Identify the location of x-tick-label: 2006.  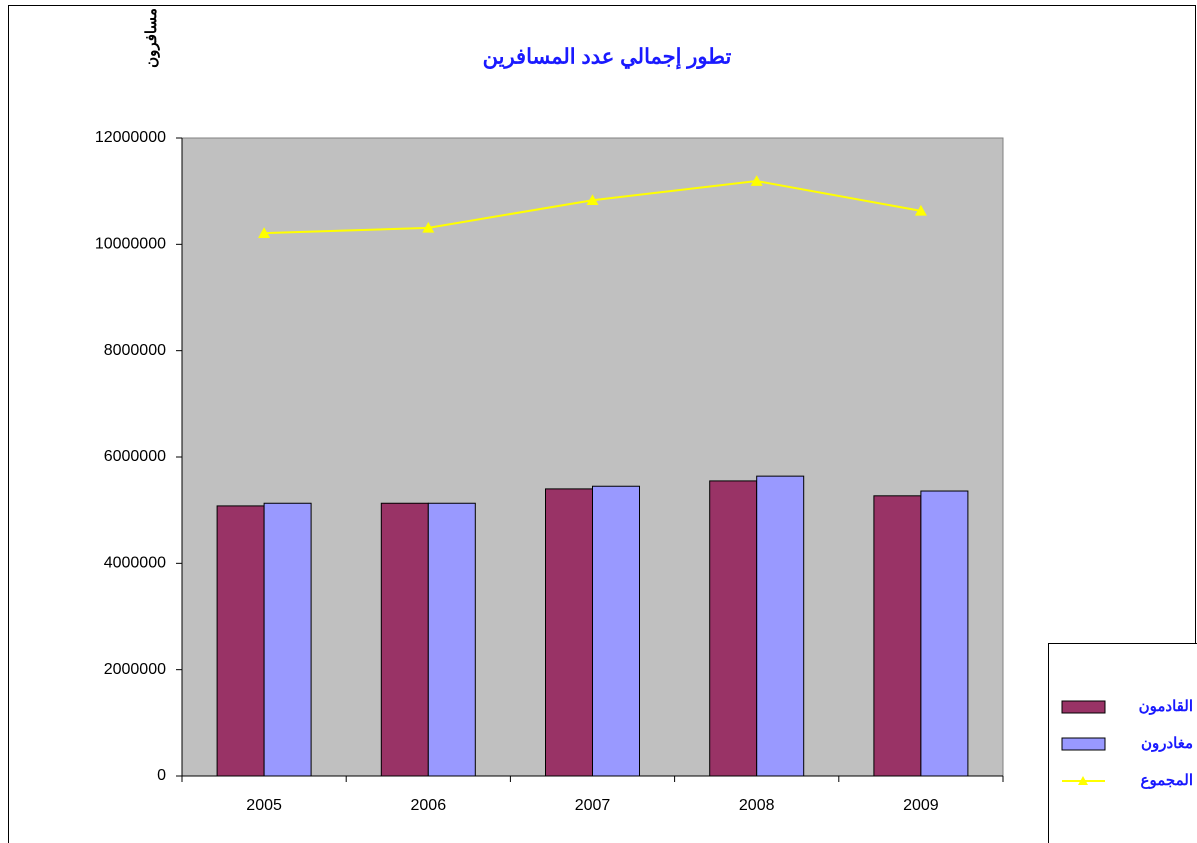
(429, 805).